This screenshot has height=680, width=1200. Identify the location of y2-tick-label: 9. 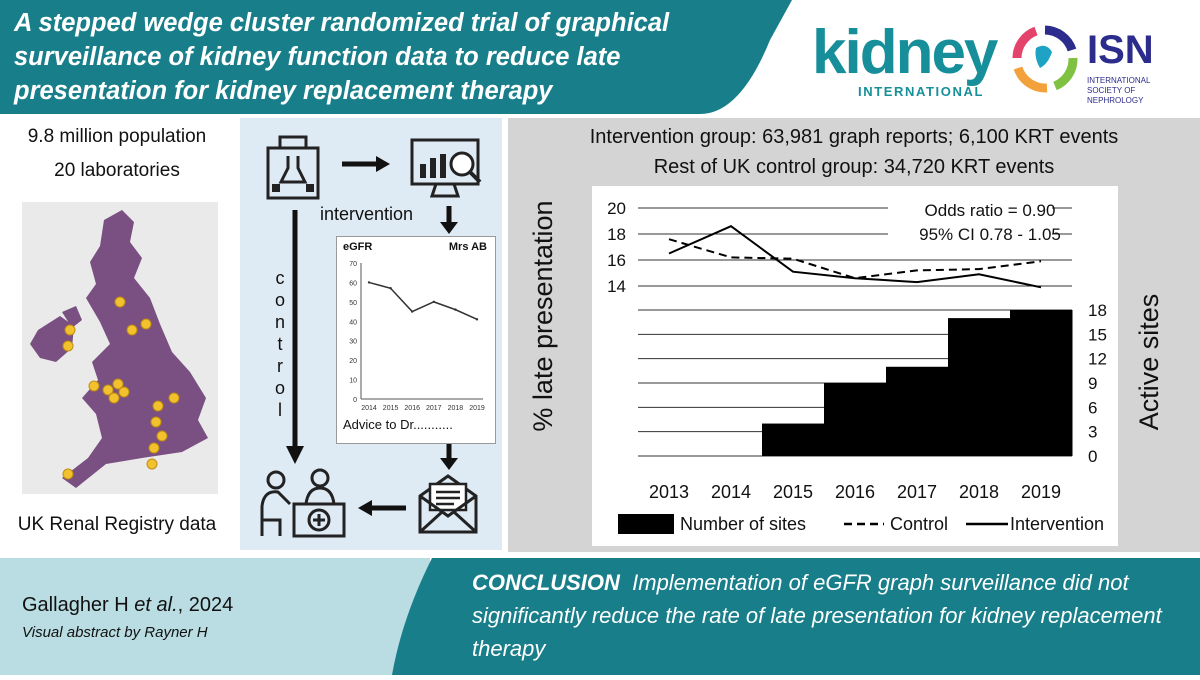
(1092, 383).